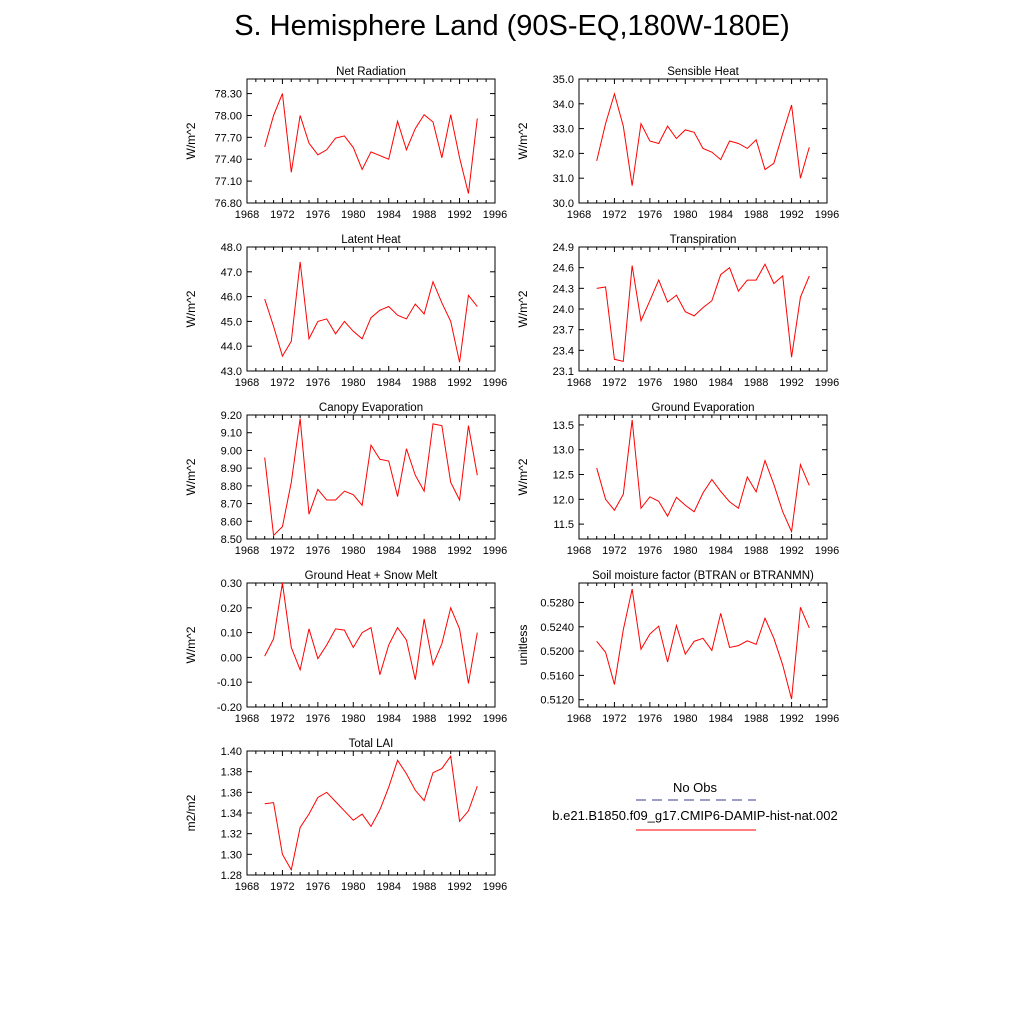 This screenshot has width=1024, height=1024. I want to click on y-tick-label: 9.20, so click(231, 416).